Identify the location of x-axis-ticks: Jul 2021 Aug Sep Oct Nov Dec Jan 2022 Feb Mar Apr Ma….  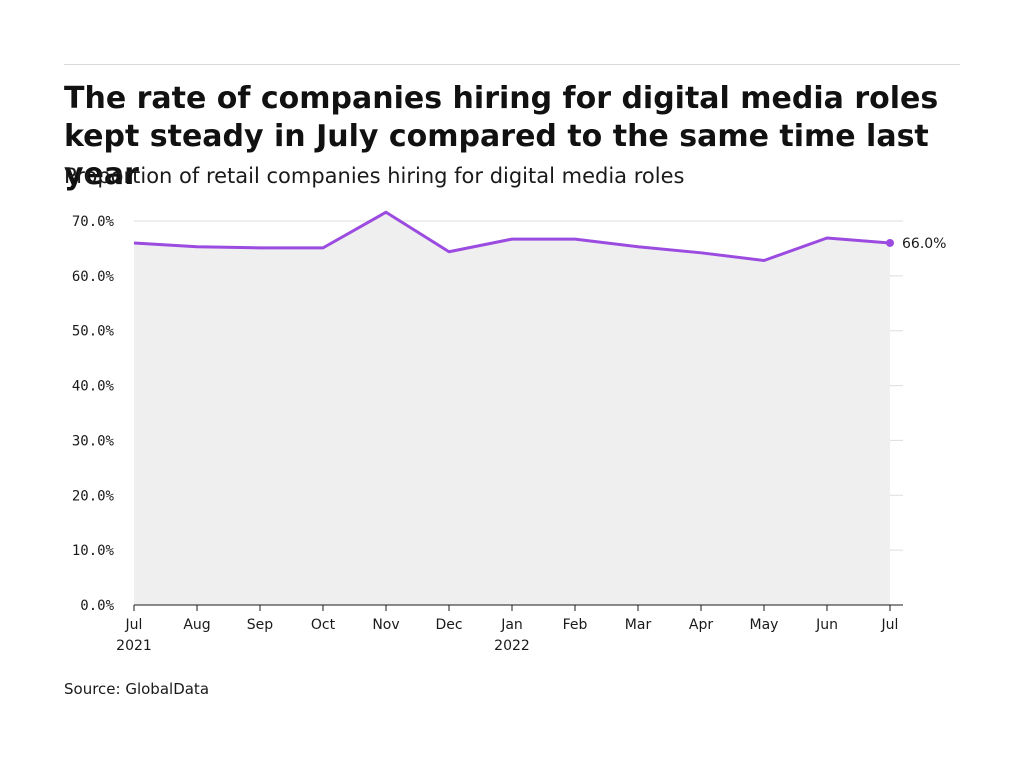
(507, 629).